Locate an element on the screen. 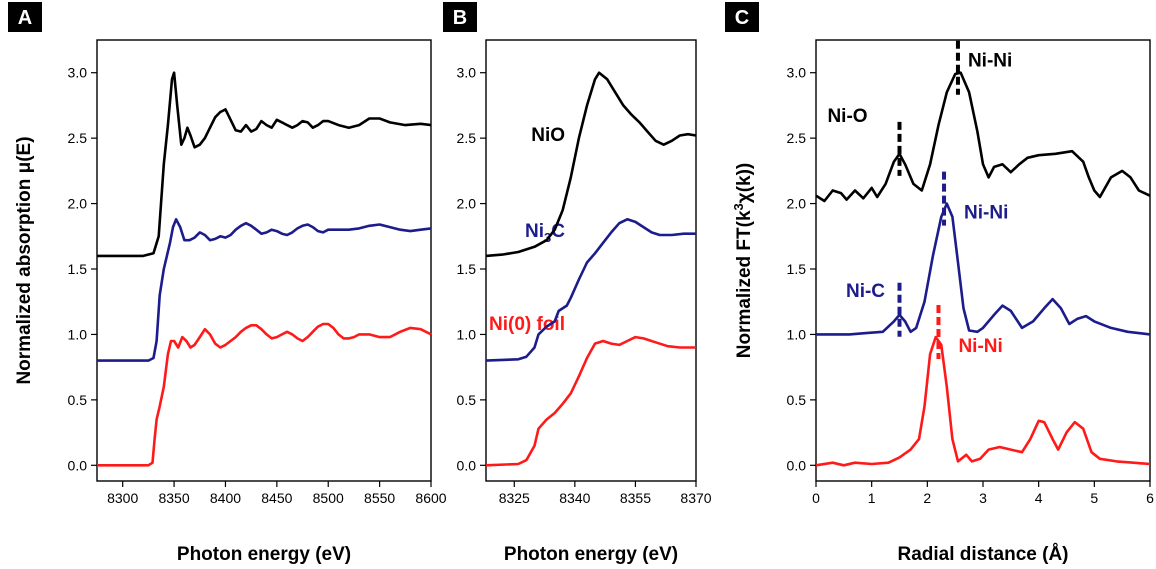 Image resolution: width=1156 pixels, height=569 pixels. panel-c-ytick-label: 2.0 is located at coordinates (797, 204).